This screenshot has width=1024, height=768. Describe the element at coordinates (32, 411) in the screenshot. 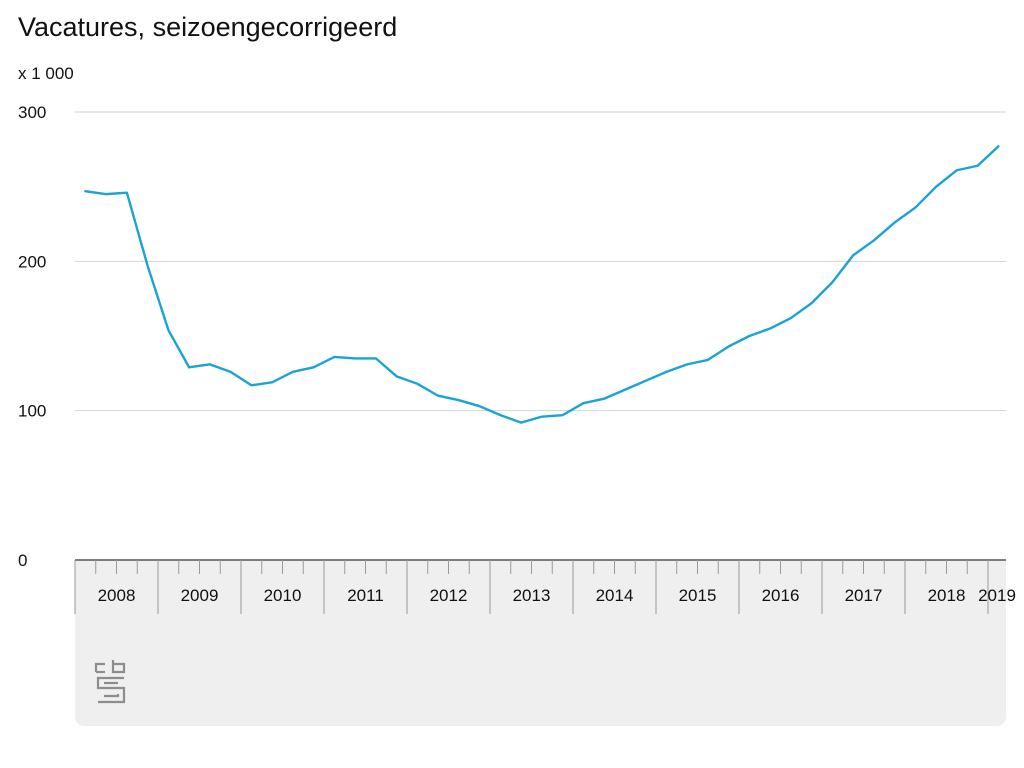

I see `y-tick-label: 100` at that location.